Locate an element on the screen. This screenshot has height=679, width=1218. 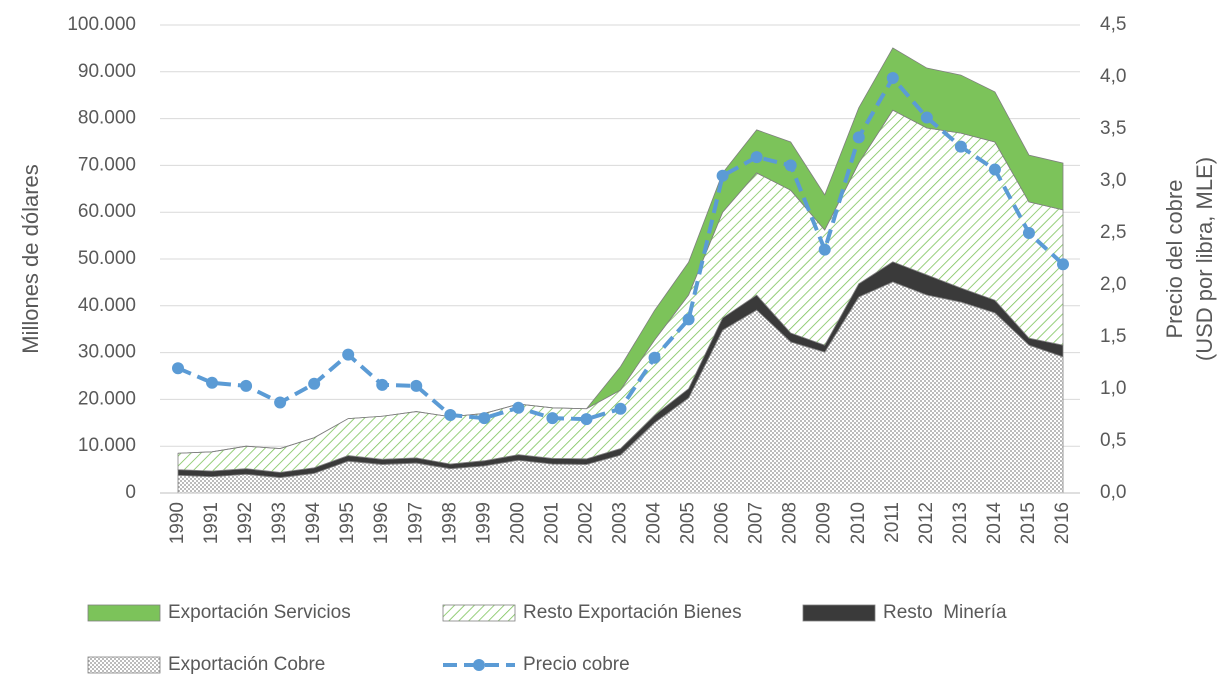
x-tick-label: 1996 is located at coordinates (381, 523).